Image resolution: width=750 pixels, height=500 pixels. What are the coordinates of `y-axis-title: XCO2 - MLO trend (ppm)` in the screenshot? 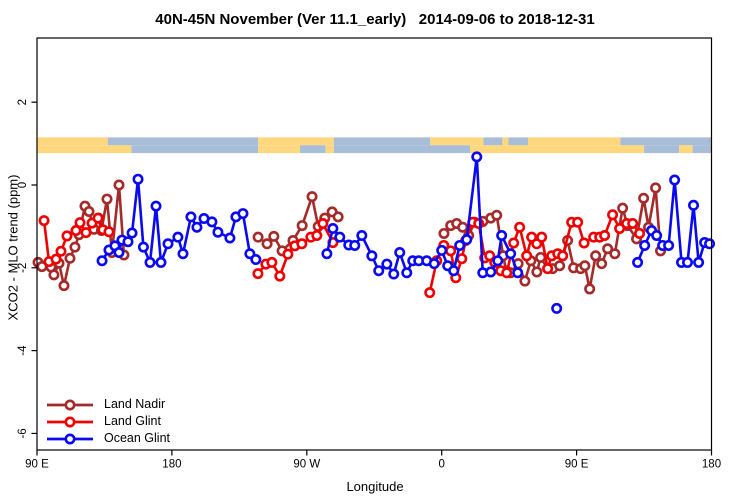 It's located at (13, 247).